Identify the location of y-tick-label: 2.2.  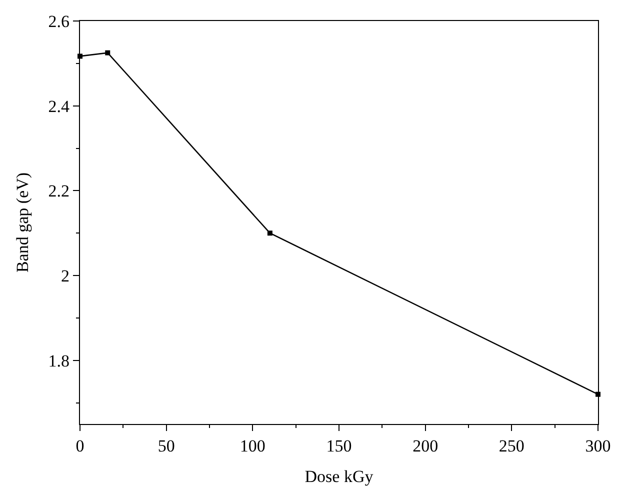
(59, 191).